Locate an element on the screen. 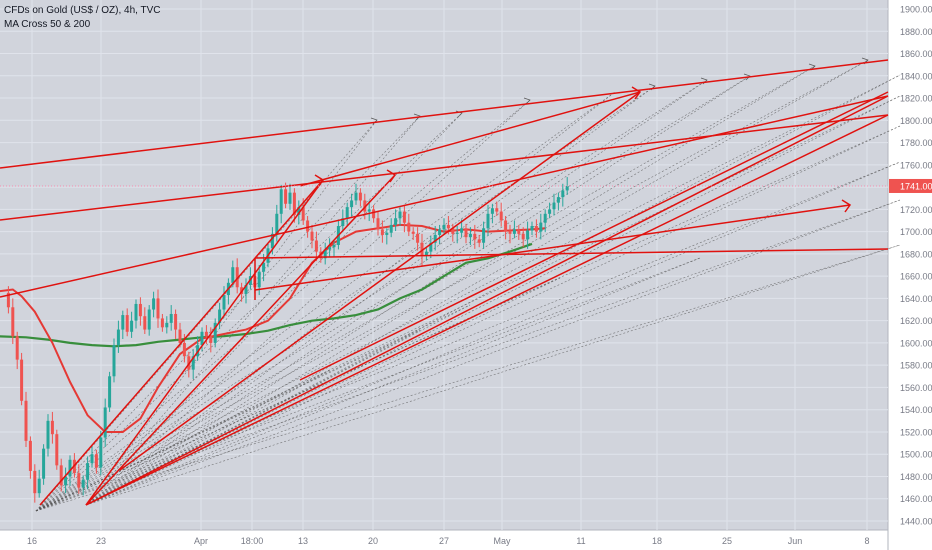 The image size is (932, 550). time-tick-label: 11 is located at coordinates (580, 541).